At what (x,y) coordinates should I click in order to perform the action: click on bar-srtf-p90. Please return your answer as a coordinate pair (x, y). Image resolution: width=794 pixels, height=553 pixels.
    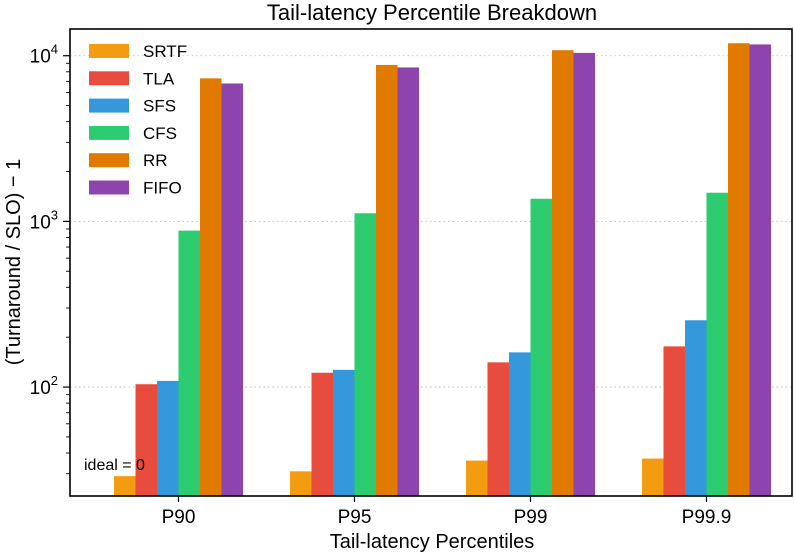
    Looking at the image, I should click on (125, 486).